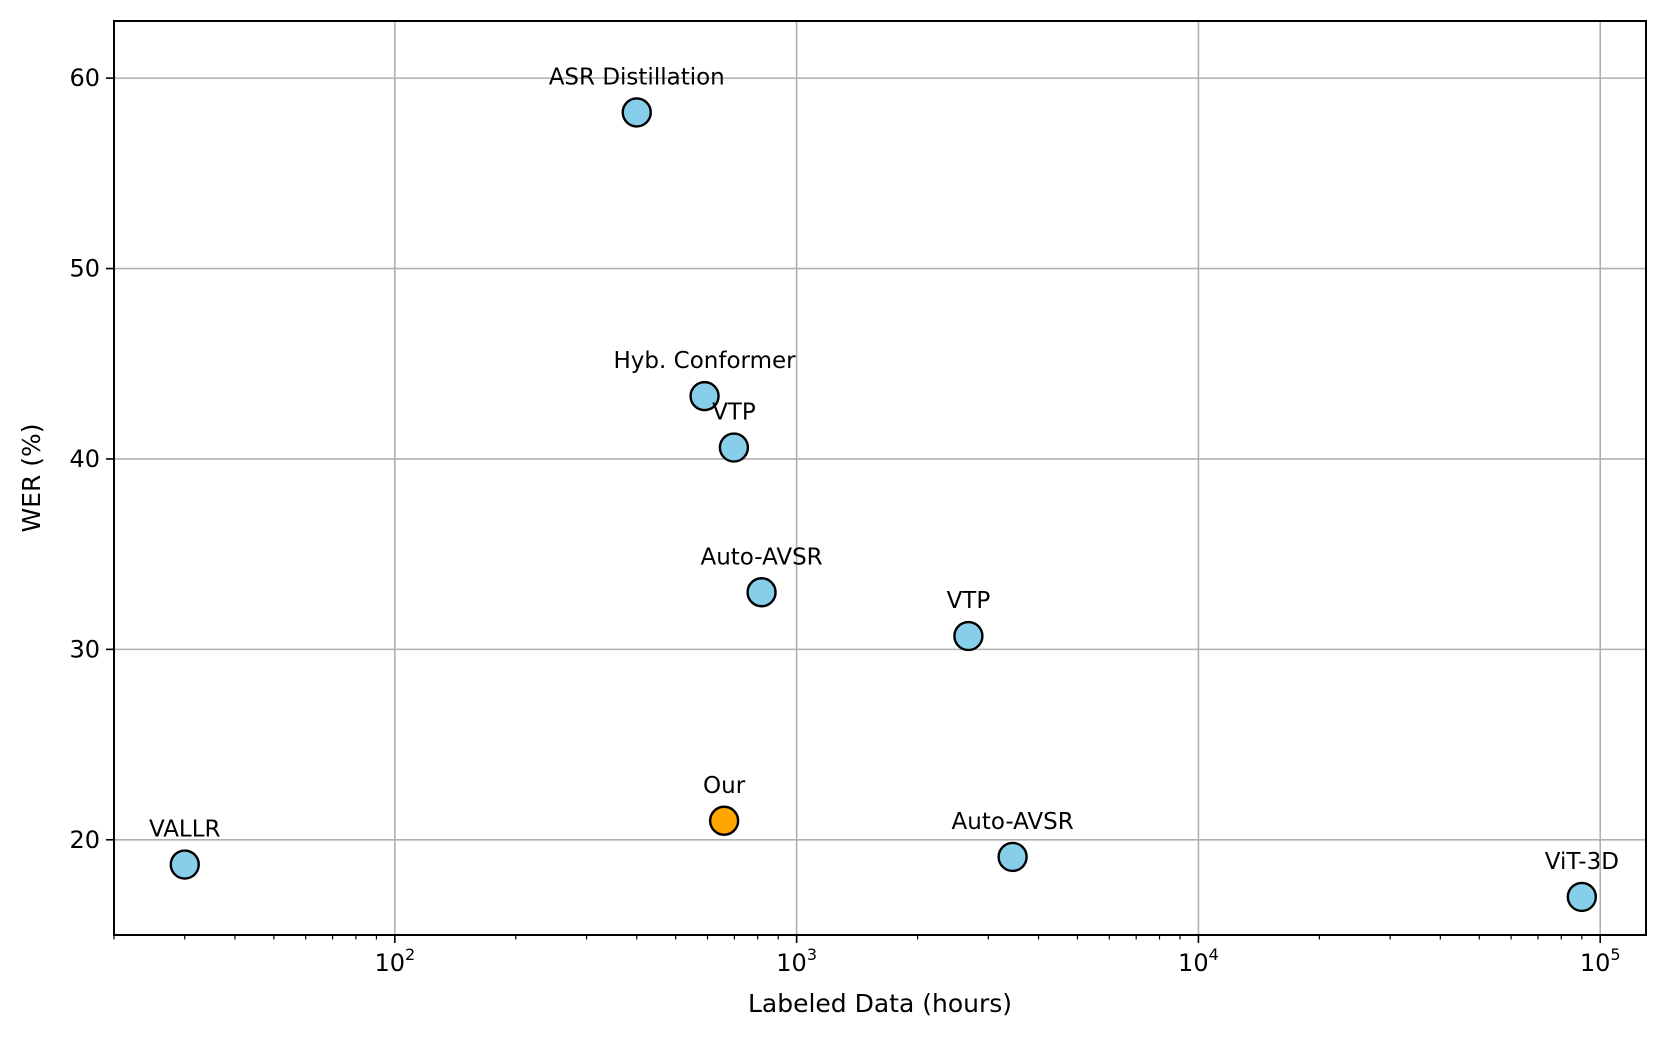 The width and height of the screenshot is (1661, 1037). What do you see at coordinates (636, 112) in the screenshot?
I see `point-asr-distillation` at bounding box center [636, 112].